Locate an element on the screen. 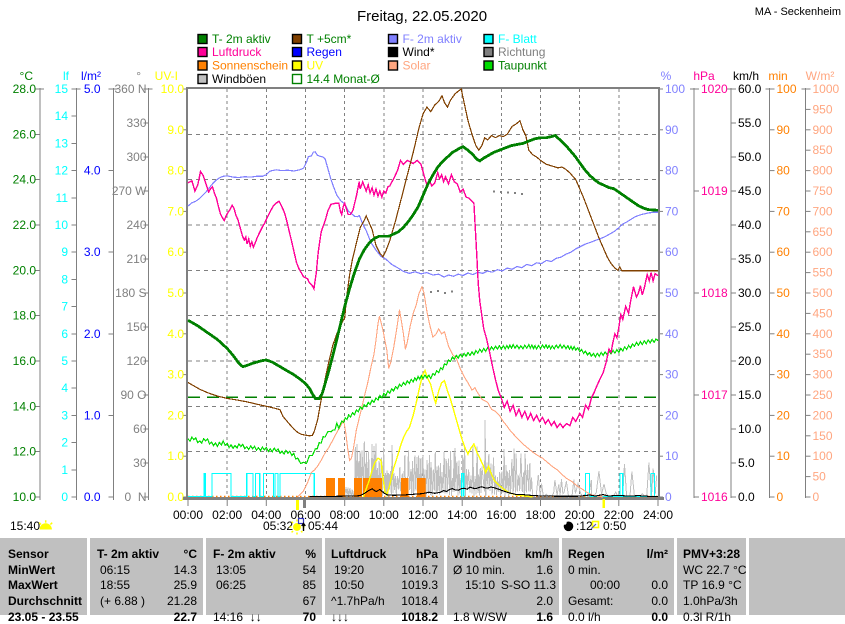  svg-text: 60 is located at coordinates (784, 252).